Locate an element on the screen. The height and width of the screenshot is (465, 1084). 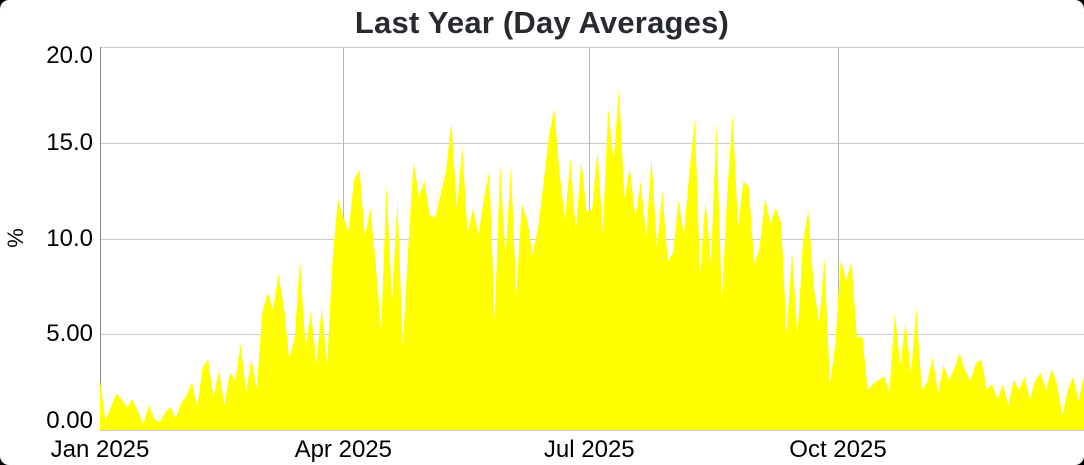
y-tick-label: 15.0 is located at coordinates (69, 142).